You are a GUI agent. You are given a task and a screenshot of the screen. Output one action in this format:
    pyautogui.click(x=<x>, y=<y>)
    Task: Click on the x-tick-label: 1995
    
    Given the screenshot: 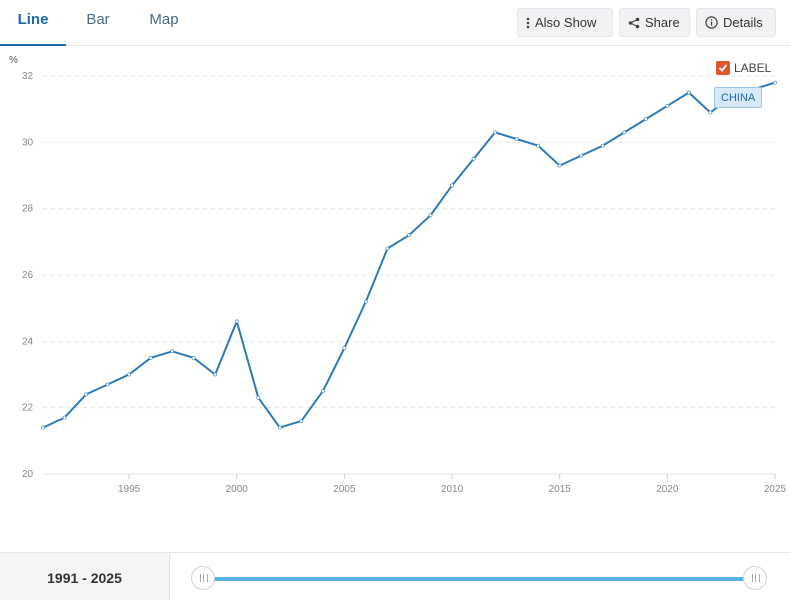 What is the action you would take?
    pyautogui.click(x=129, y=489)
    